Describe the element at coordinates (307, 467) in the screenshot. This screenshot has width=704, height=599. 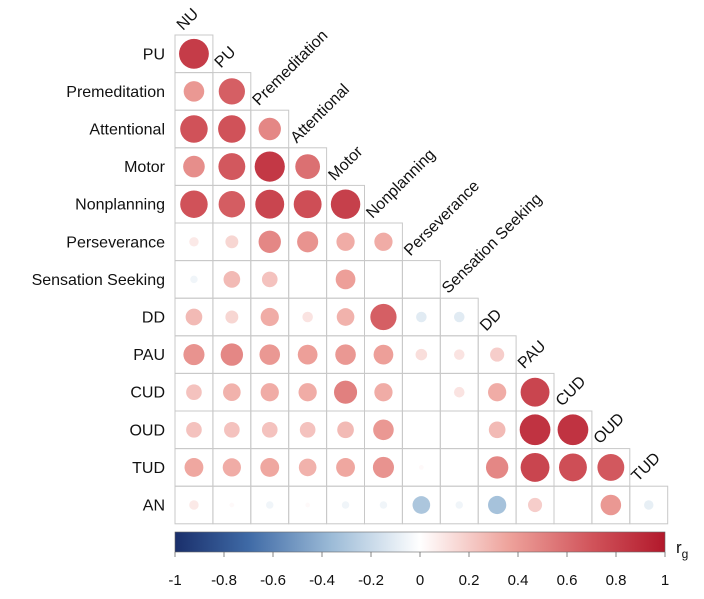
I see `correlation-circle: TUD / Attentional: 0.28` at that location.